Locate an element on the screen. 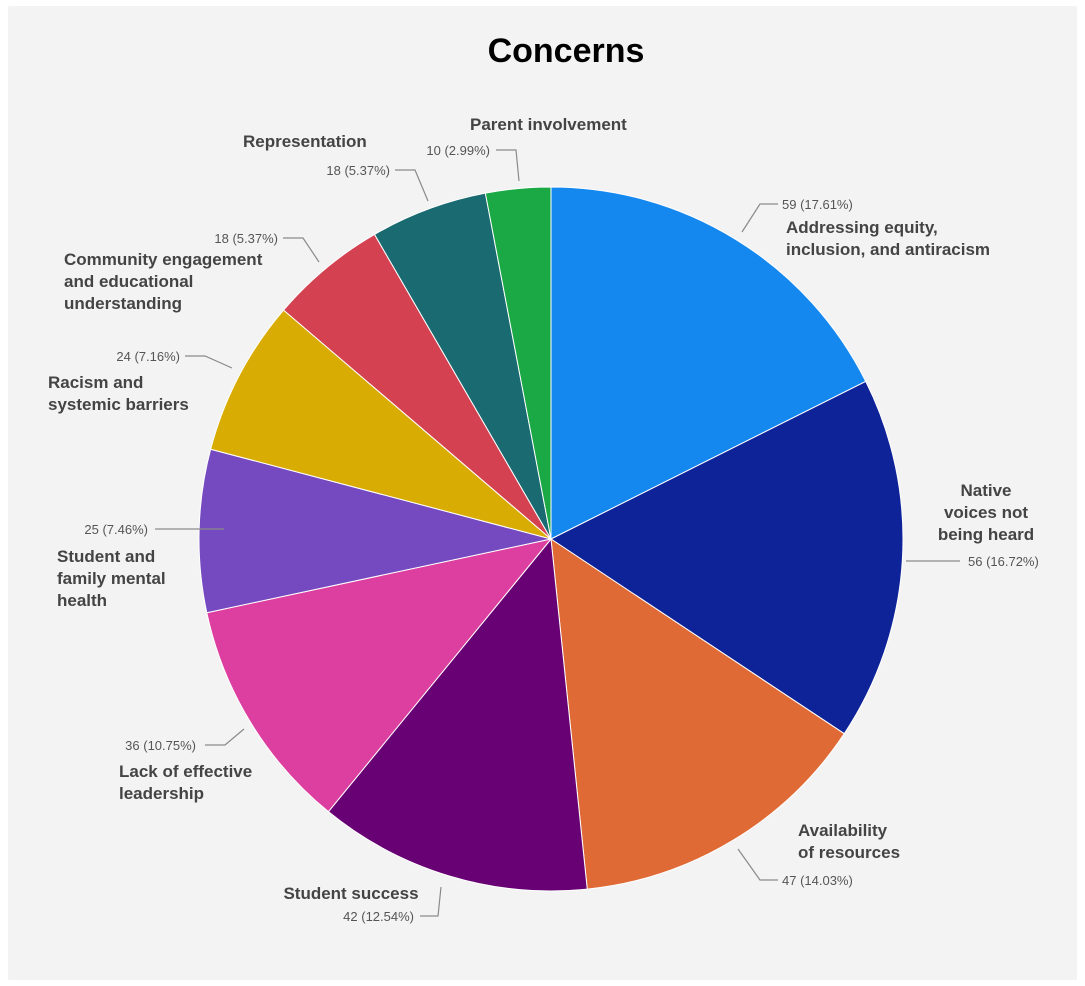 Image resolution: width=1085 pixels, height=986 pixels. slice-value-label: 59 (17.61%) is located at coordinates (817, 204).